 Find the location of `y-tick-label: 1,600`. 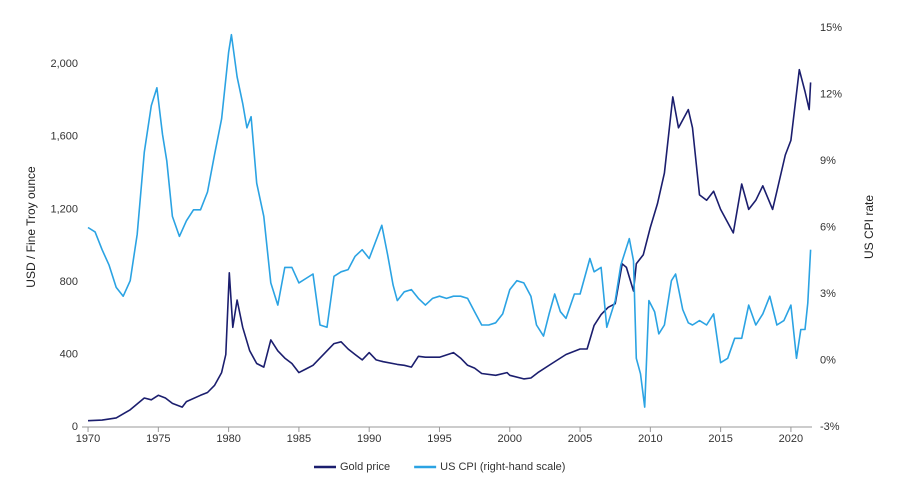

y-tick-label: 1,600 is located at coordinates (64, 137).